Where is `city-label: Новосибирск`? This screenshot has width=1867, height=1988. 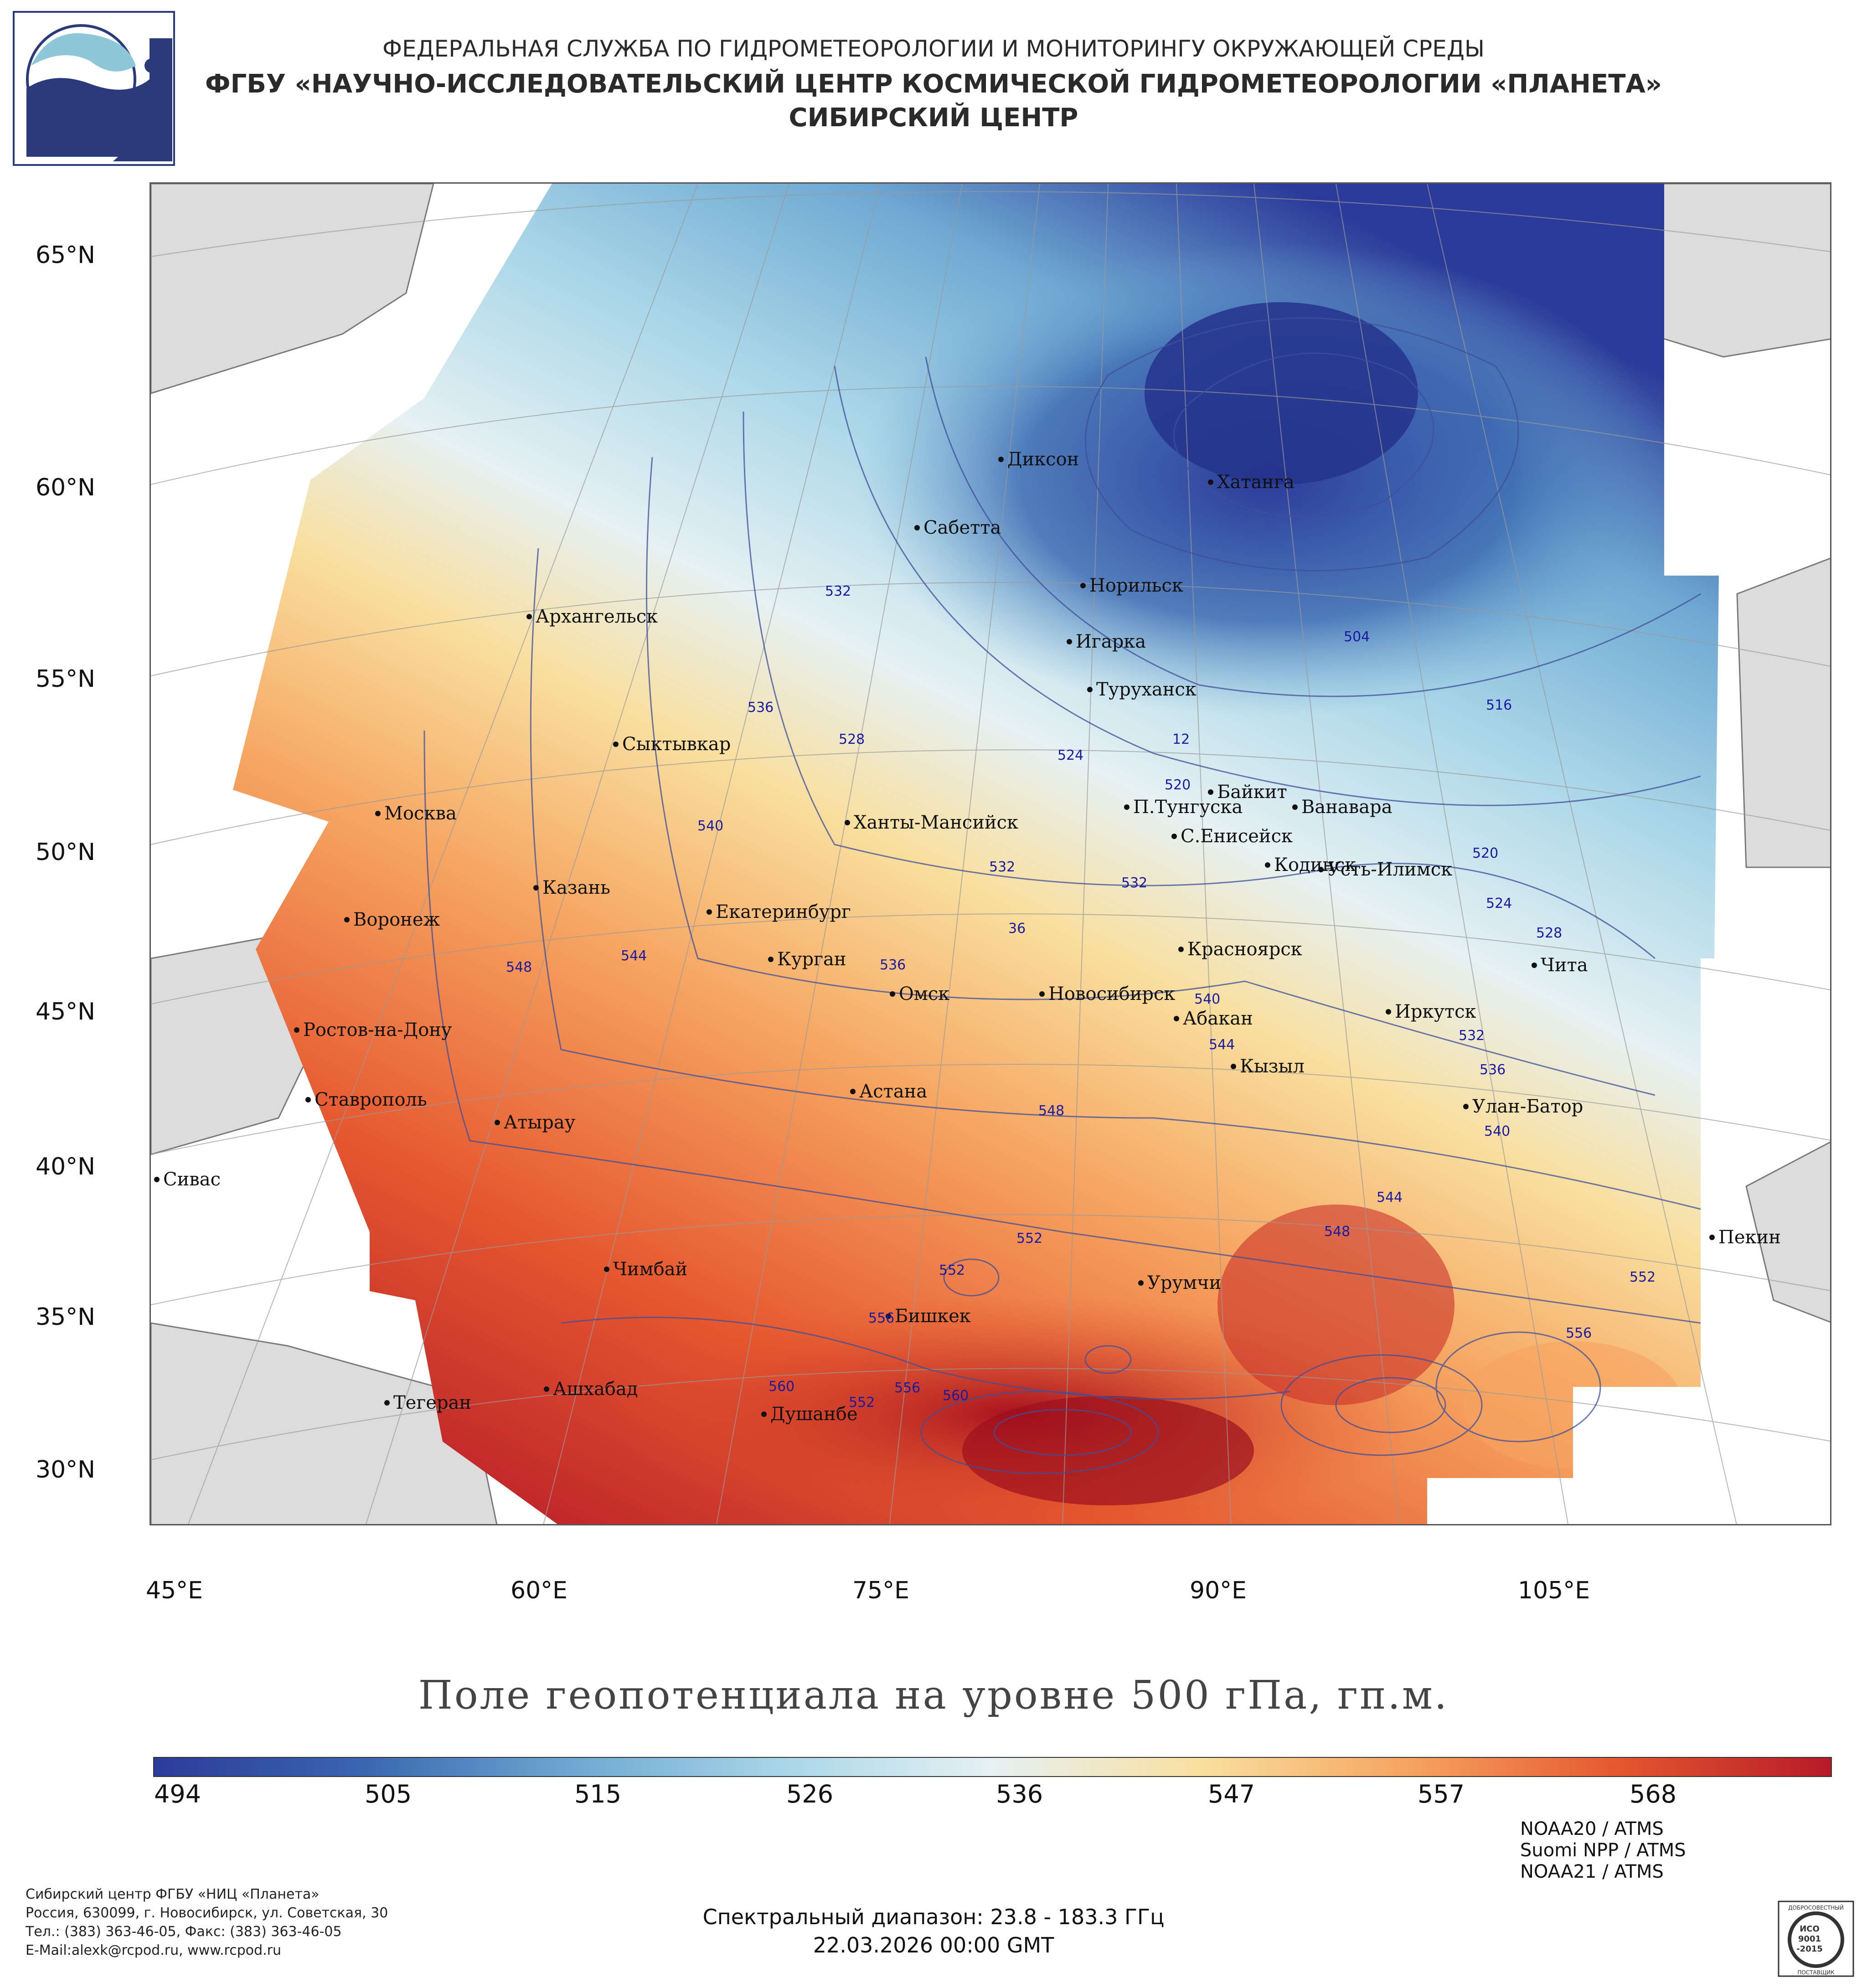
city-label: Новосибирск is located at coordinates (1107, 994).